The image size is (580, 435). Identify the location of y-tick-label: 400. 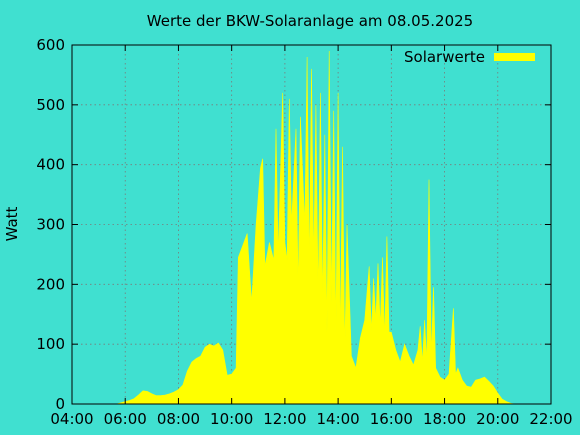
(50, 165).